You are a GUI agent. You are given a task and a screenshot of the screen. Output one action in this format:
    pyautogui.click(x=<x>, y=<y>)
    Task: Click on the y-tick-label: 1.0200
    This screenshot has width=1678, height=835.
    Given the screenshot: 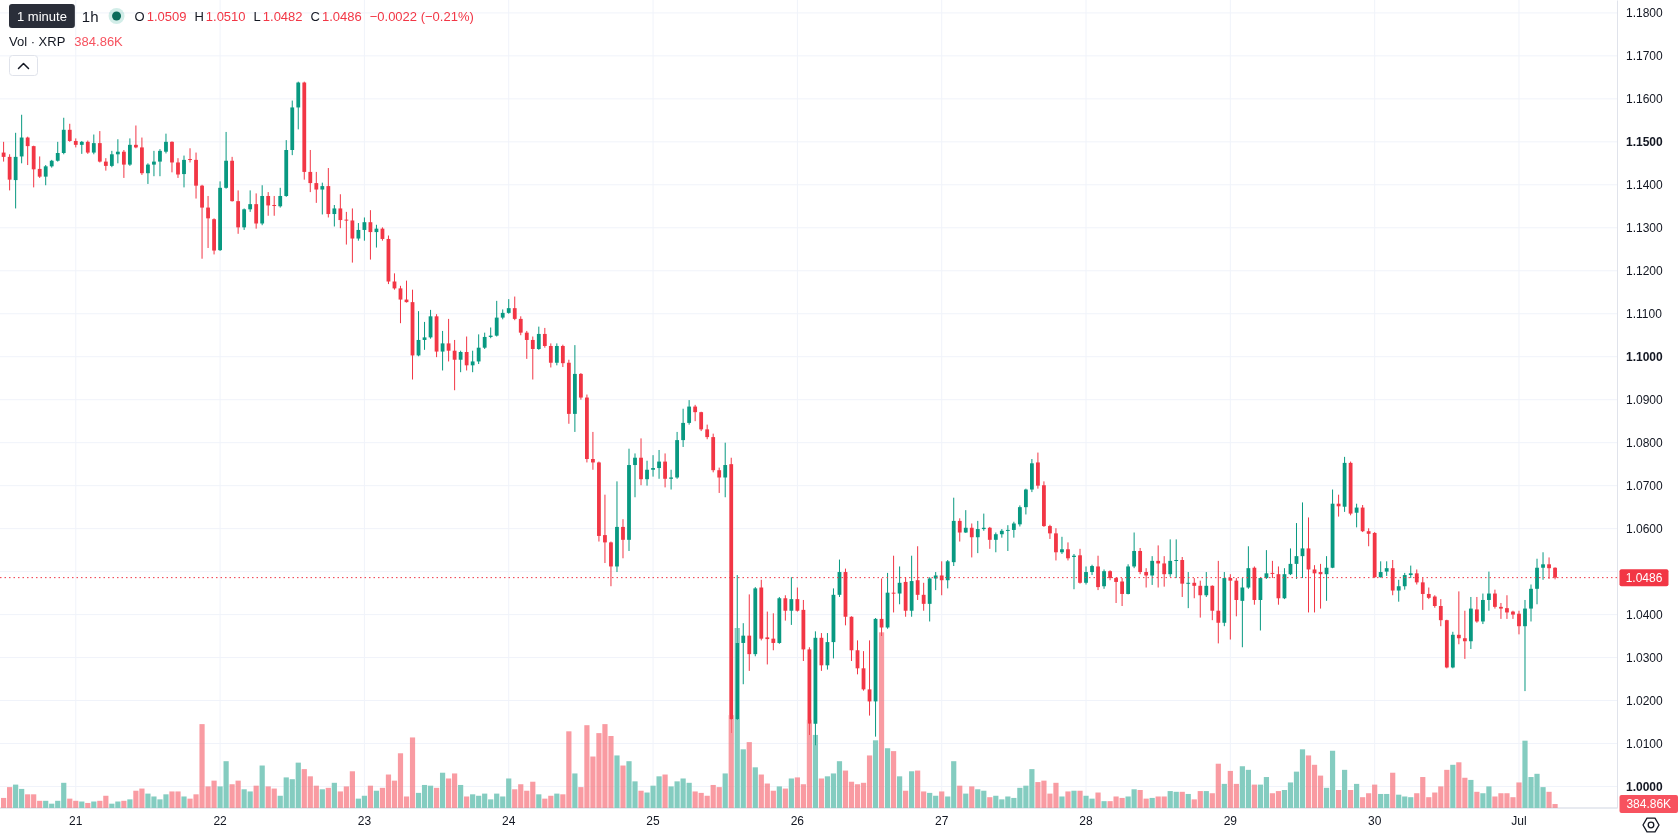 What is the action you would take?
    pyautogui.click(x=1645, y=700)
    